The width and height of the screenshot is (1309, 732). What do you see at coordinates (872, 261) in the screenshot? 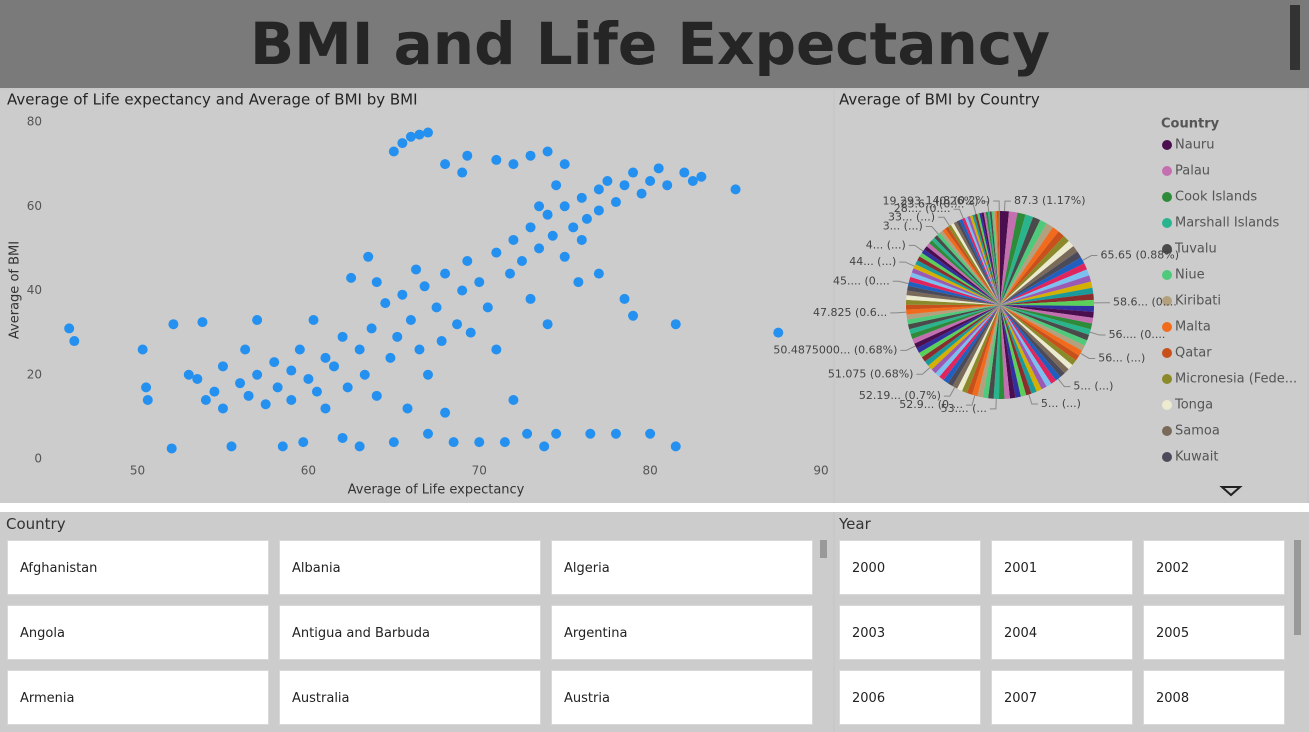
I see `data-label: 44... (...)` at bounding box center [872, 261].